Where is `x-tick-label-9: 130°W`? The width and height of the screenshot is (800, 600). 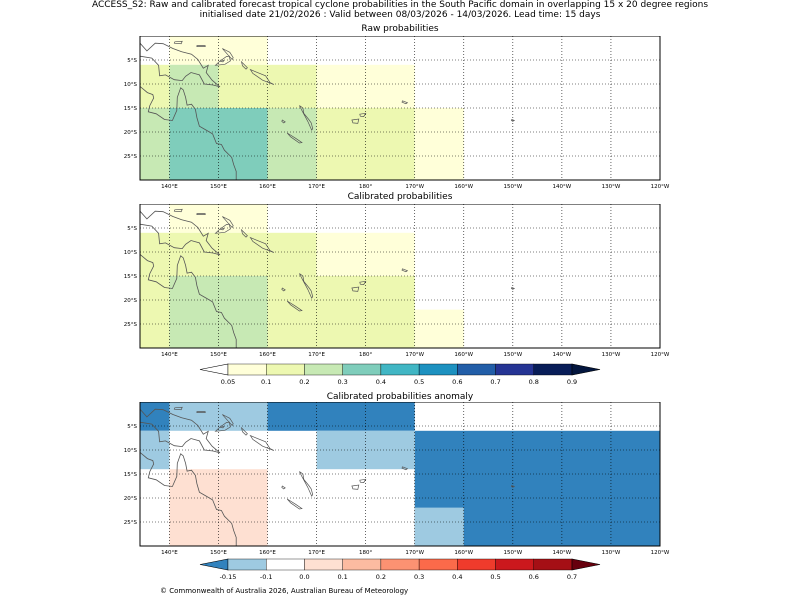 x-tick-label-9: 130°W is located at coordinates (611, 355).